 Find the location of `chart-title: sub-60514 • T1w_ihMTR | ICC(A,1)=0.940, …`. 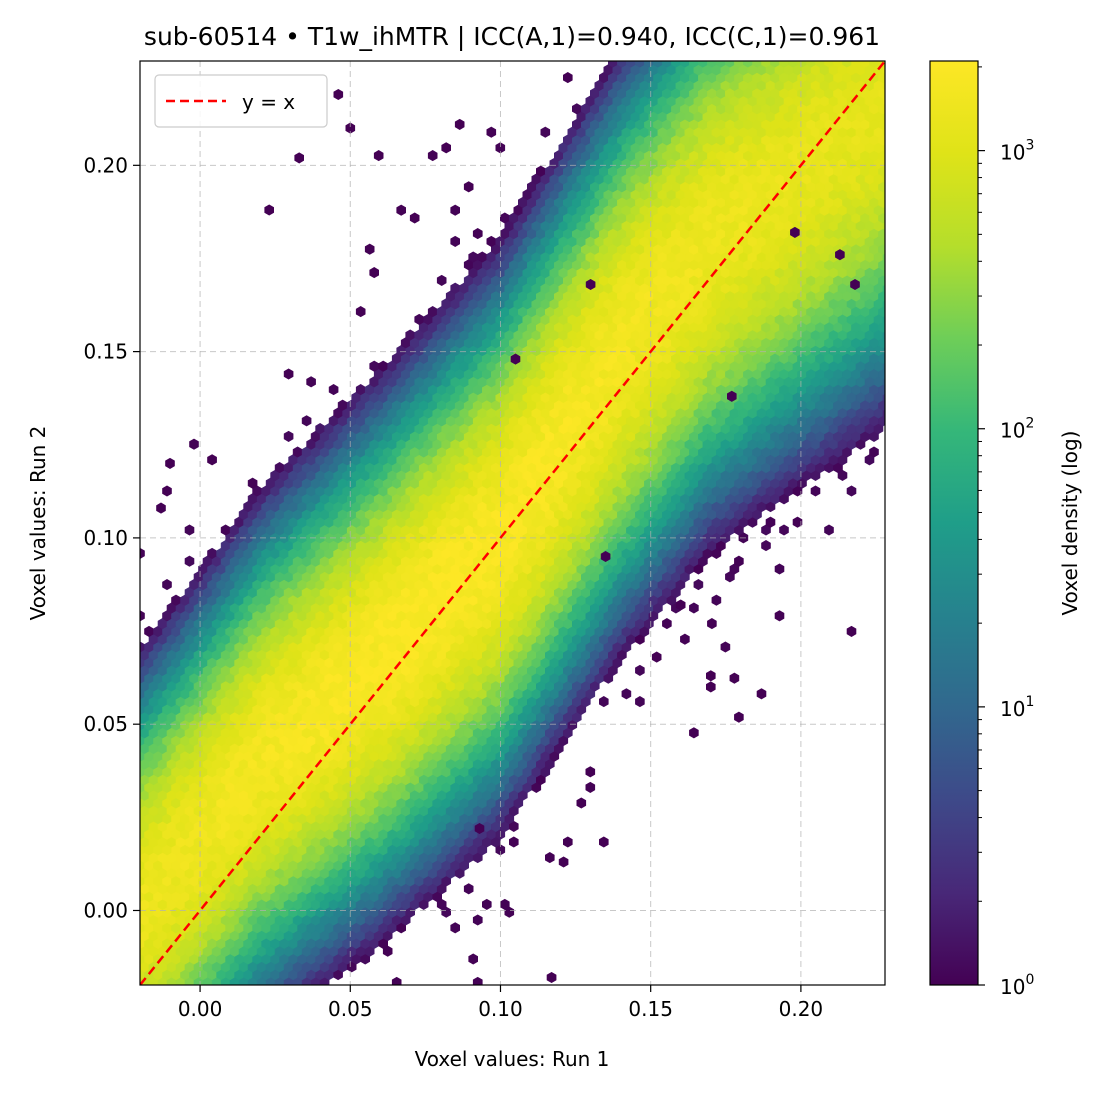

chart-title: sub-60514 • T1w_ihMTR | ICC(A,1)=0.940, … is located at coordinates (512, 36).